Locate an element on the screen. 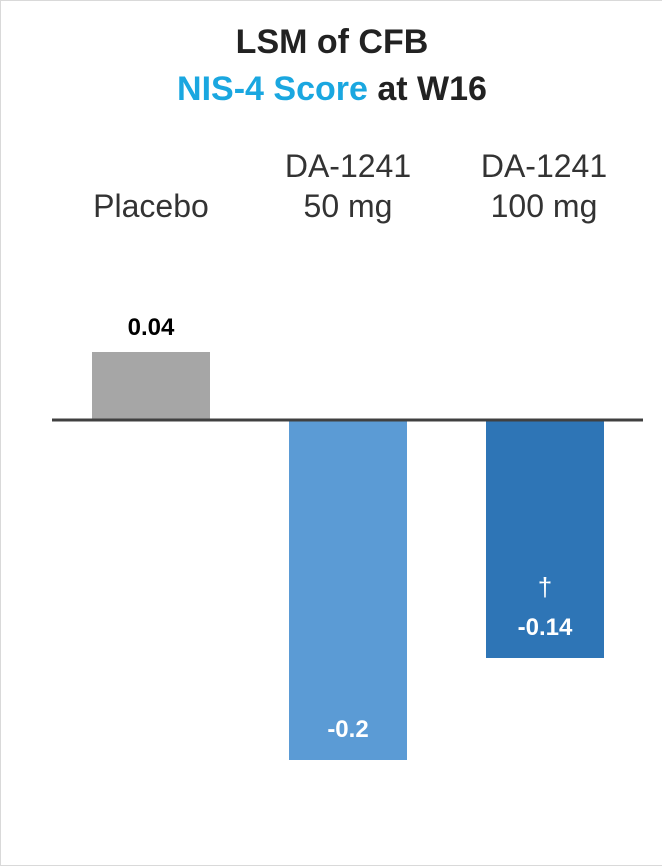 This screenshot has width=664, height=868. bar-placebo is located at coordinates (151, 386).